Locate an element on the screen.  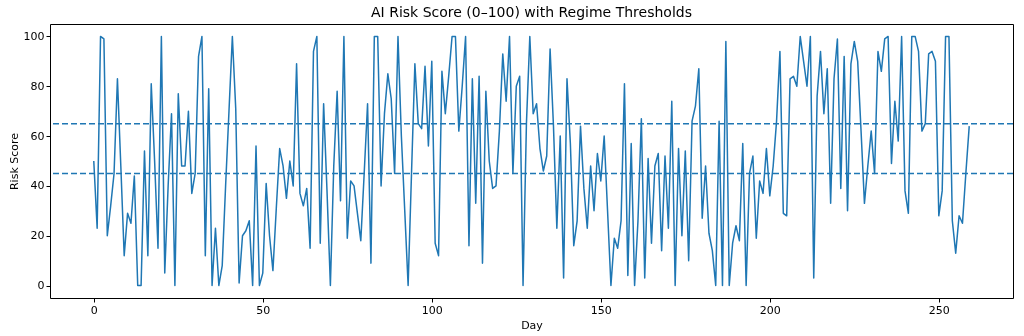
chart-title: AI Risk Score (0–100) with Regime Thresholds is located at coordinates (531, 12).